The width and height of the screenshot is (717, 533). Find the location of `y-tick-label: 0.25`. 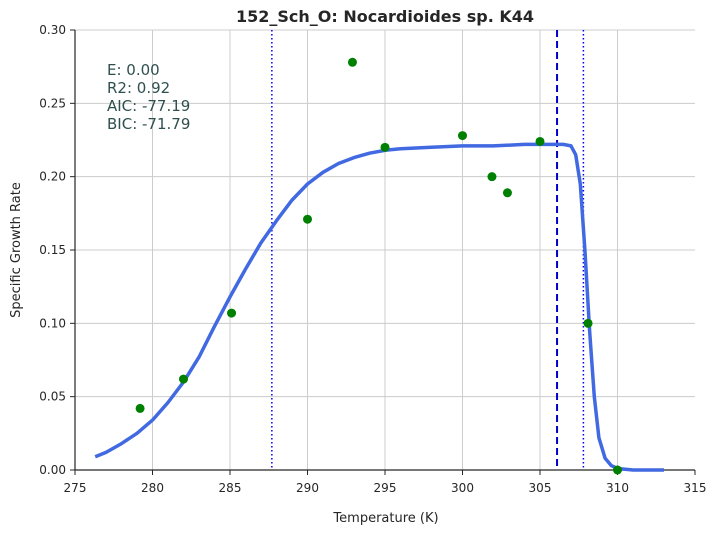

y-tick-label: 0.25 is located at coordinates (52, 103).